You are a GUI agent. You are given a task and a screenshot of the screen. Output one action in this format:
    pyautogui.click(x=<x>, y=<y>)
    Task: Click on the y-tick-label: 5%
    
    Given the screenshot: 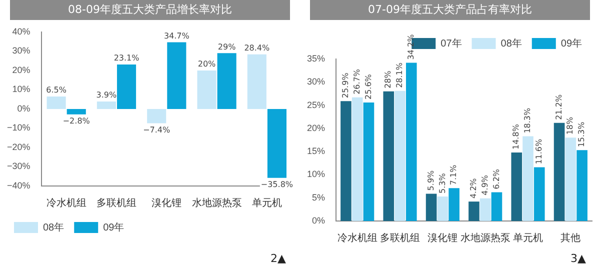 What is the action you would take?
    pyautogui.click(x=319, y=197)
    